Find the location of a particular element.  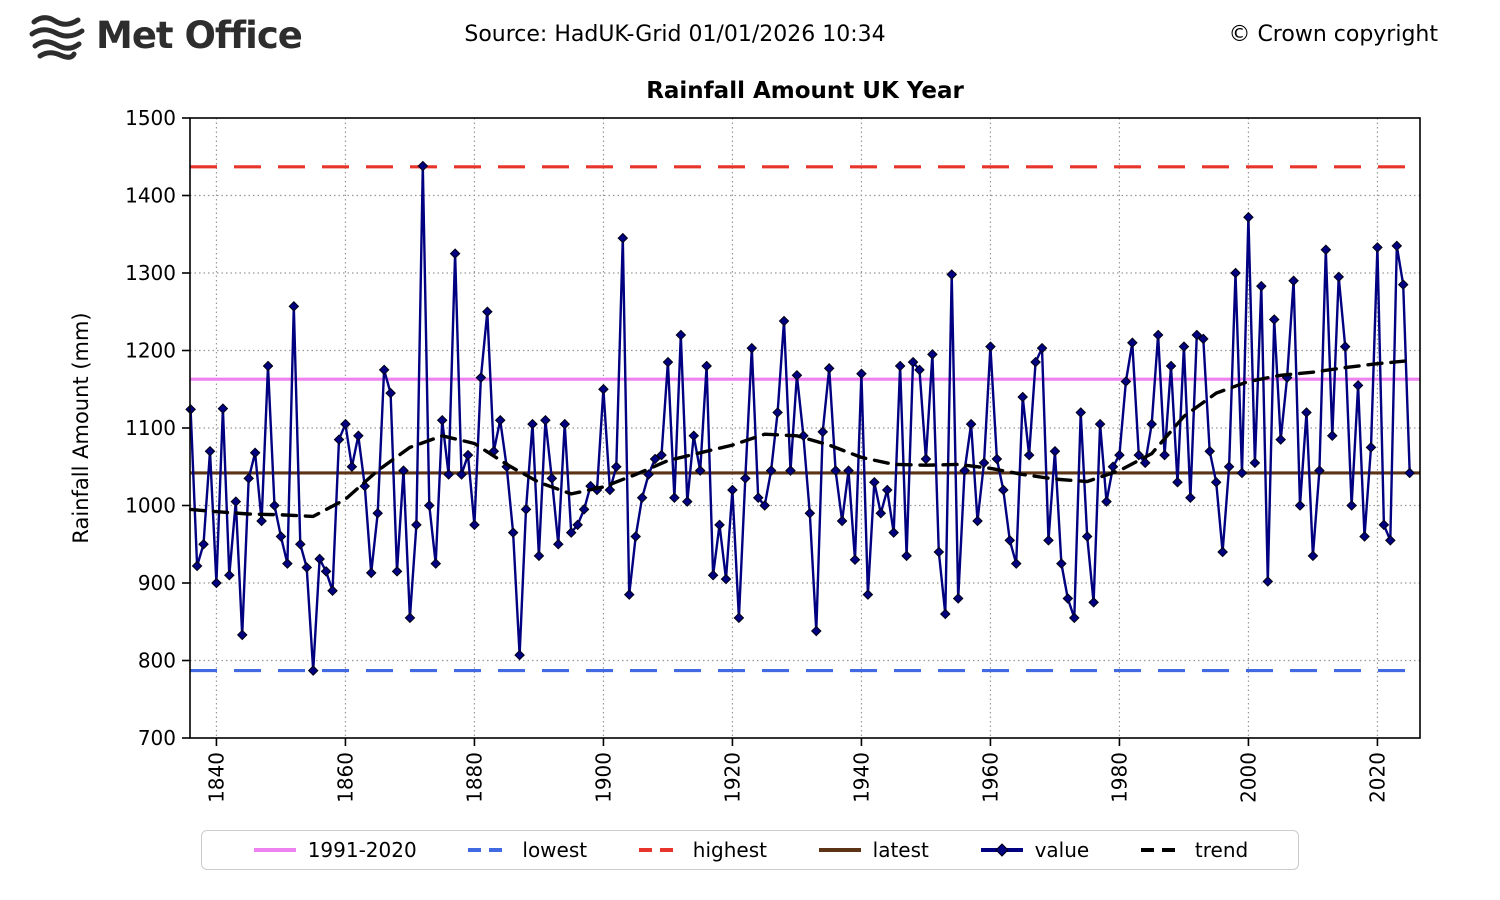

legend-swatch-1991-2020-icon is located at coordinates (274, 850).